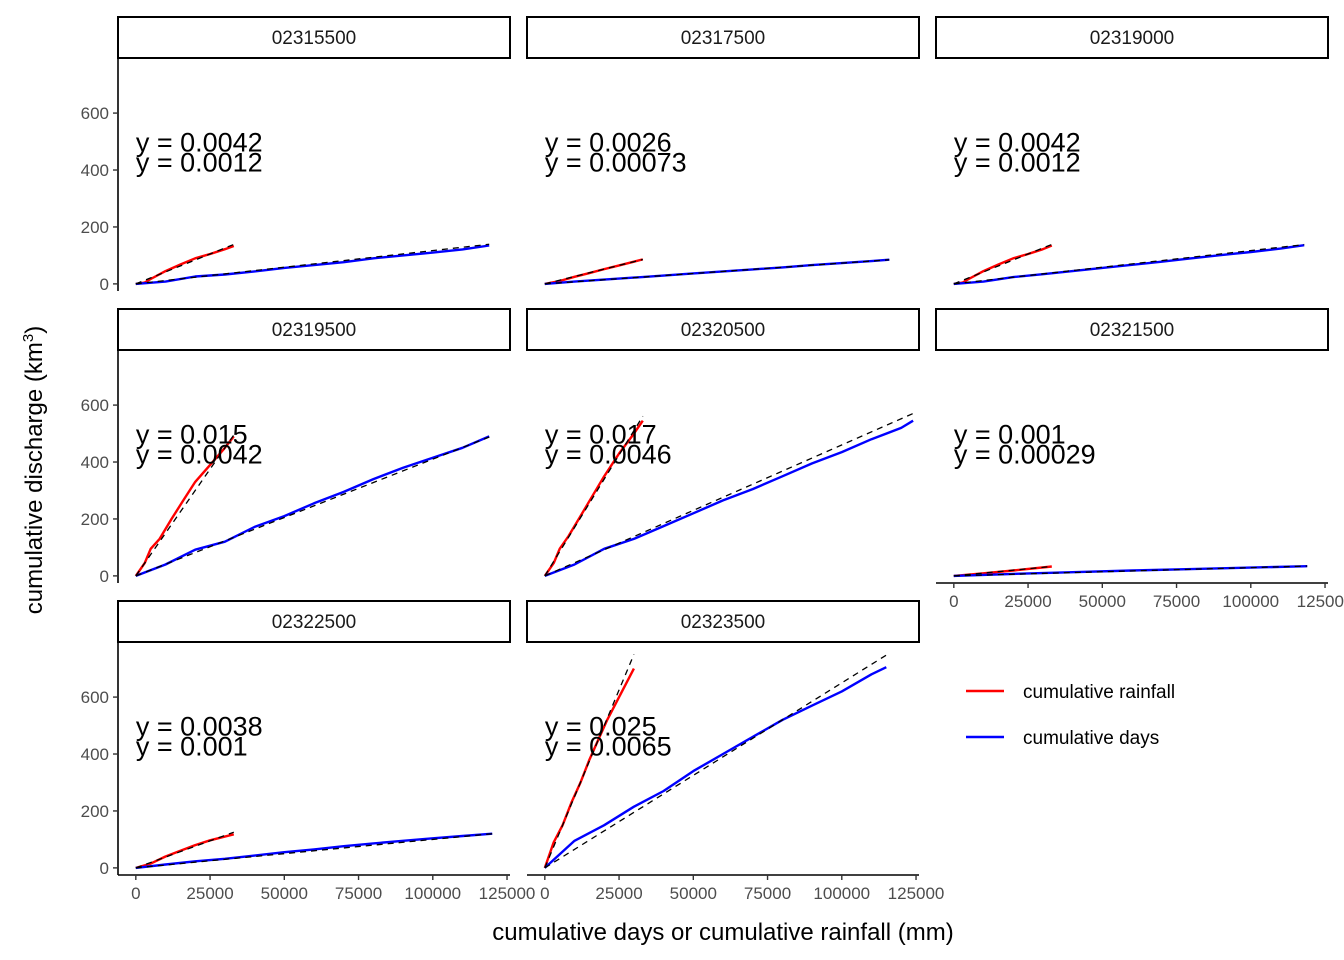 The width and height of the screenshot is (1344, 960). What do you see at coordinates (199, 454) in the screenshot?
I see `days-slope-label: y = 0.0042` at bounding box center [199, 454].